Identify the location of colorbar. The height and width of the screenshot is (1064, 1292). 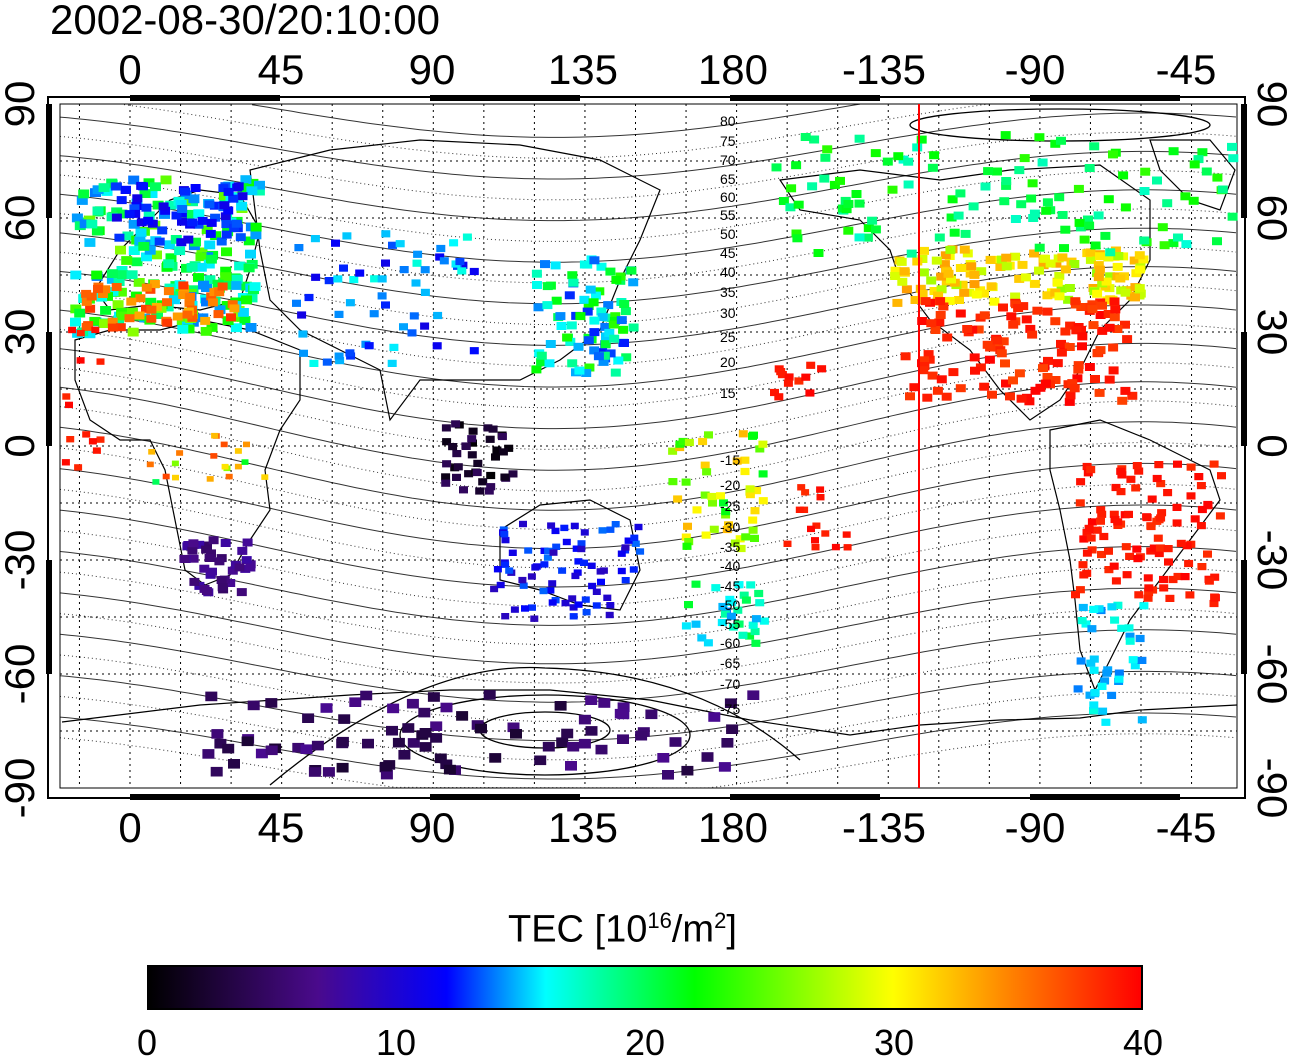
(645, 987).